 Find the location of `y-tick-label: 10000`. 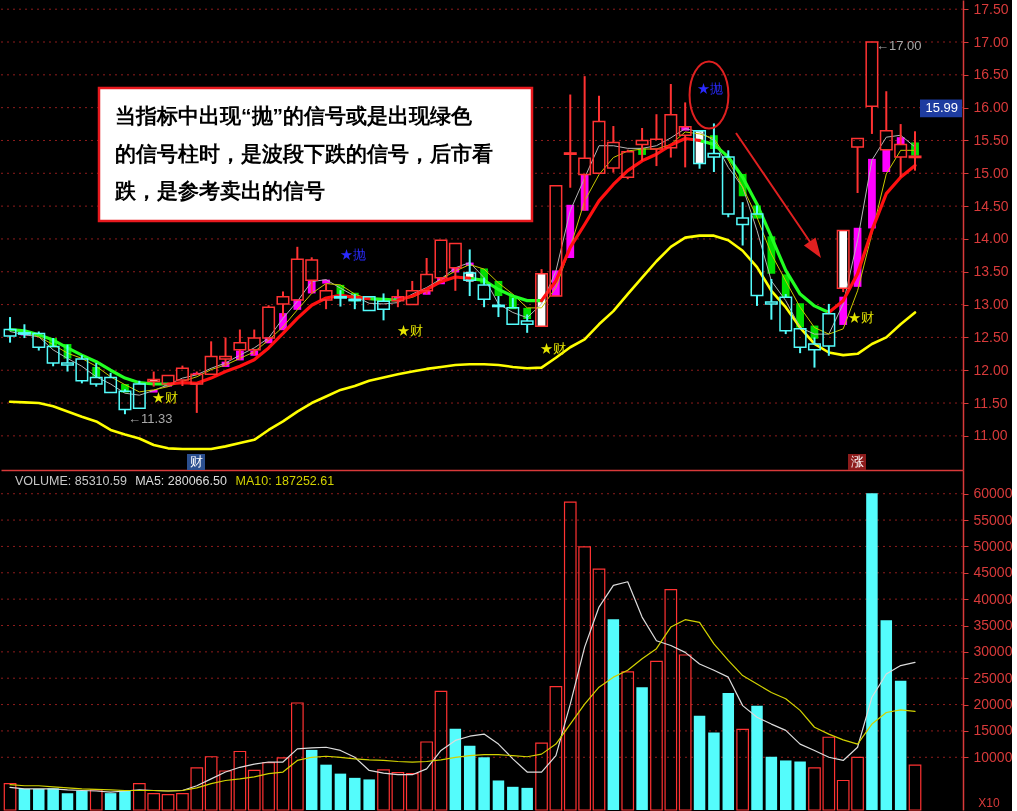

y-tick-label: 10000 is located at coordinates (993, 756).